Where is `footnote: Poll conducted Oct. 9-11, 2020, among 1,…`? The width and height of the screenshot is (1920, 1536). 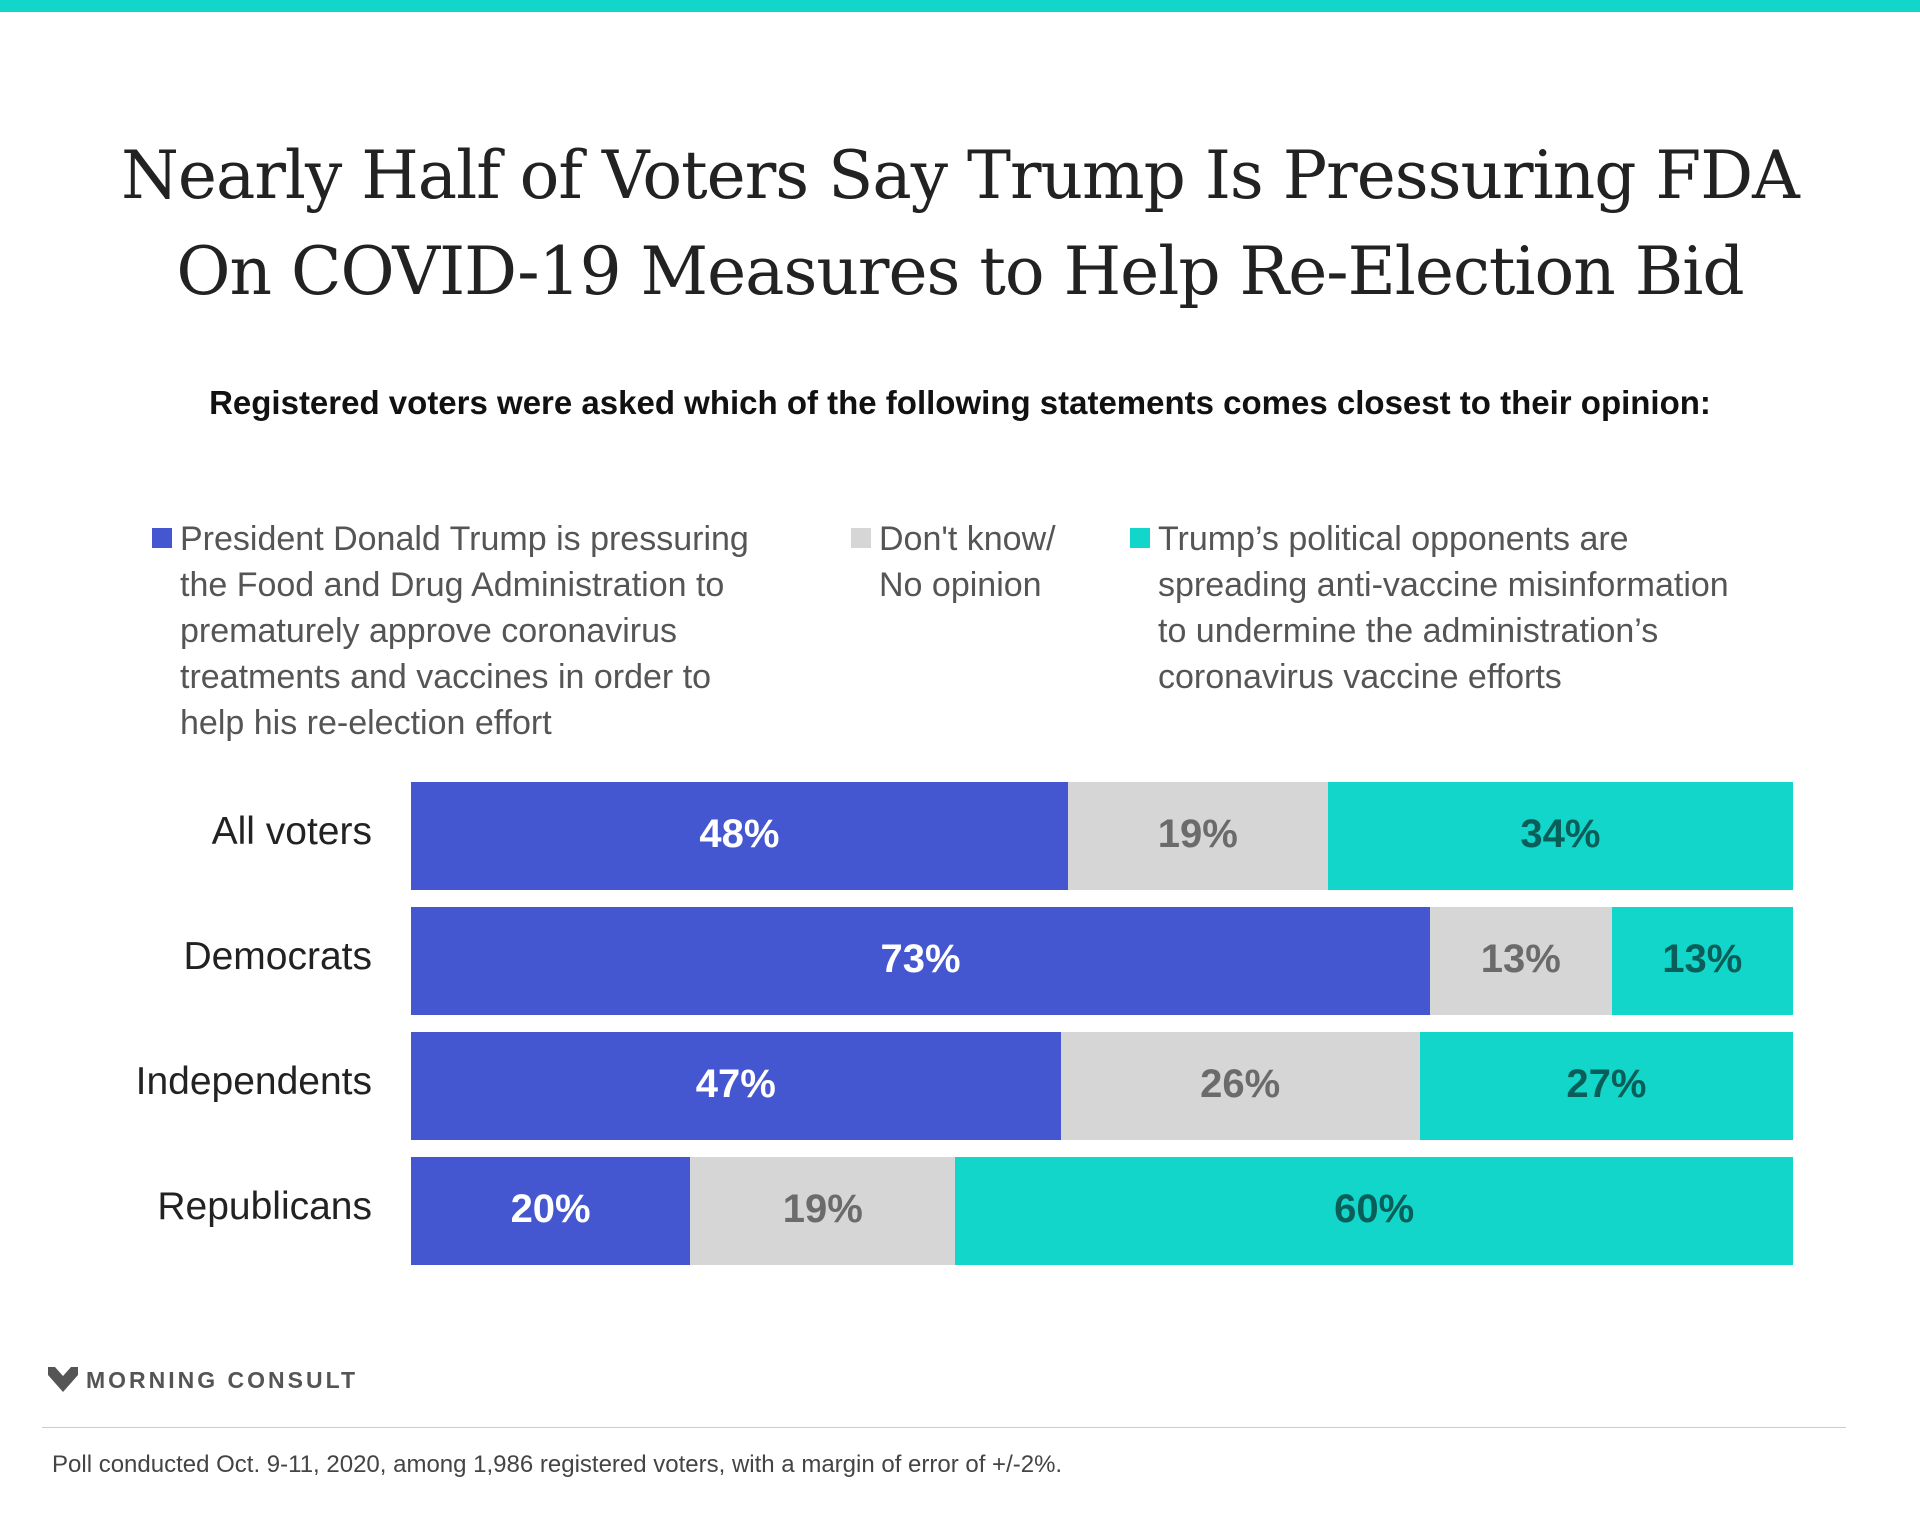
footnote: Poll conducted Oct. 9-11, 2020, among 1,… is located at coordinates (557, 1464).